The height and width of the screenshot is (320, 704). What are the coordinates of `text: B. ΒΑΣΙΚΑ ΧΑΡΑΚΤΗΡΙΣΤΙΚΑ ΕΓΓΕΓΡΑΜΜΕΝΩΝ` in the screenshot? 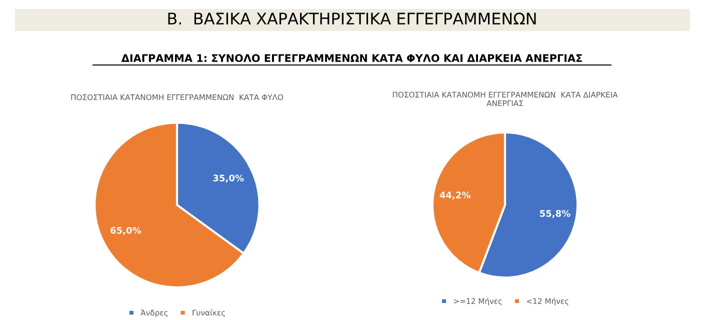 It's located at (352, 18).